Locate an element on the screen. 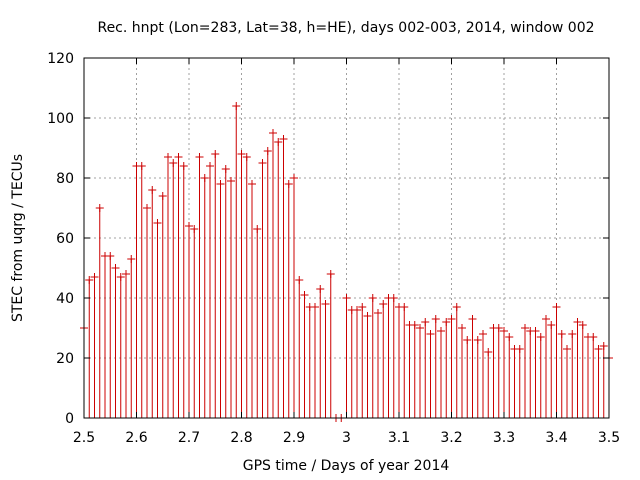  y-tick-label: 20 is located at coordinates (65, 359).